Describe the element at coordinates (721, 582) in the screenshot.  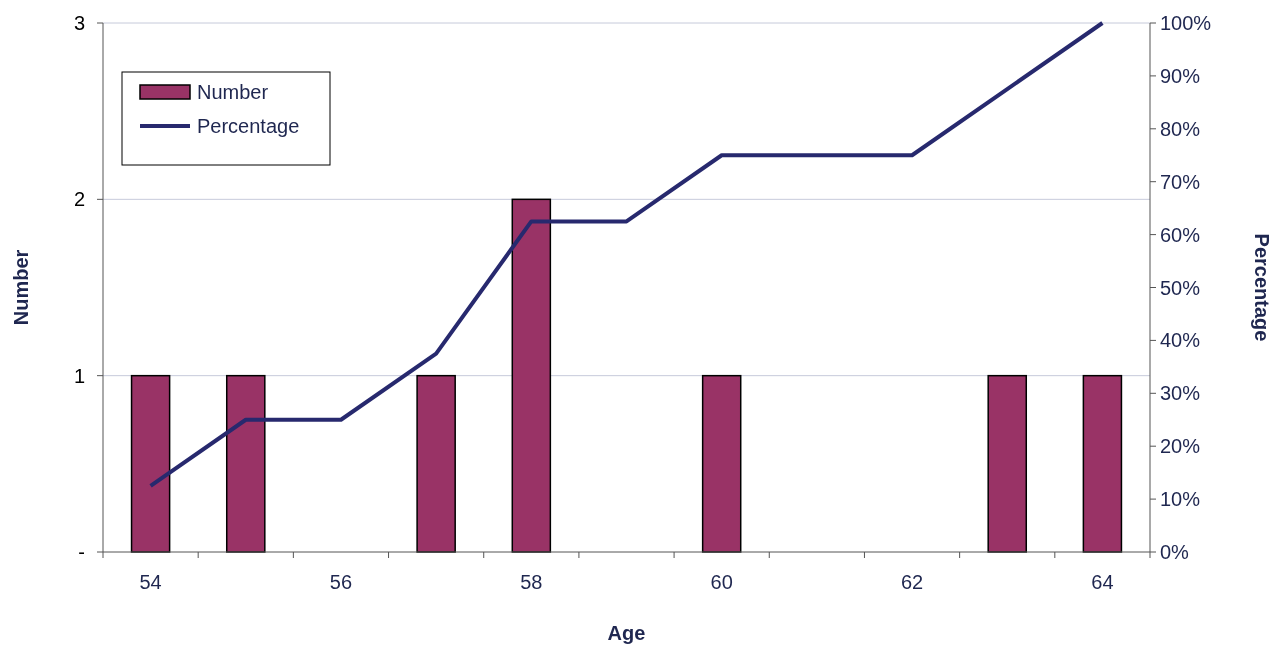
I see `x-tick-label: 60` at that location.